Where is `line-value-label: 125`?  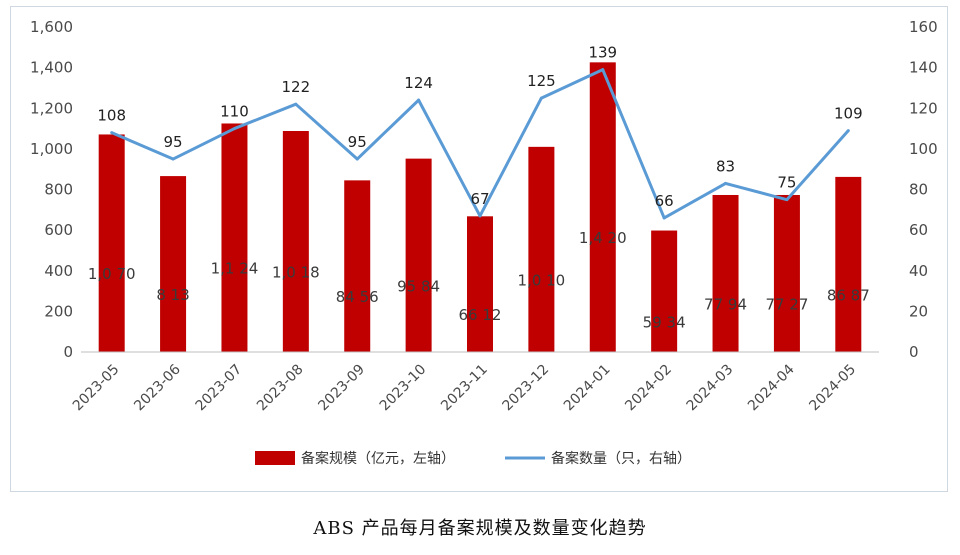
line-value-label: 125 is located at coordinates (541, 81).